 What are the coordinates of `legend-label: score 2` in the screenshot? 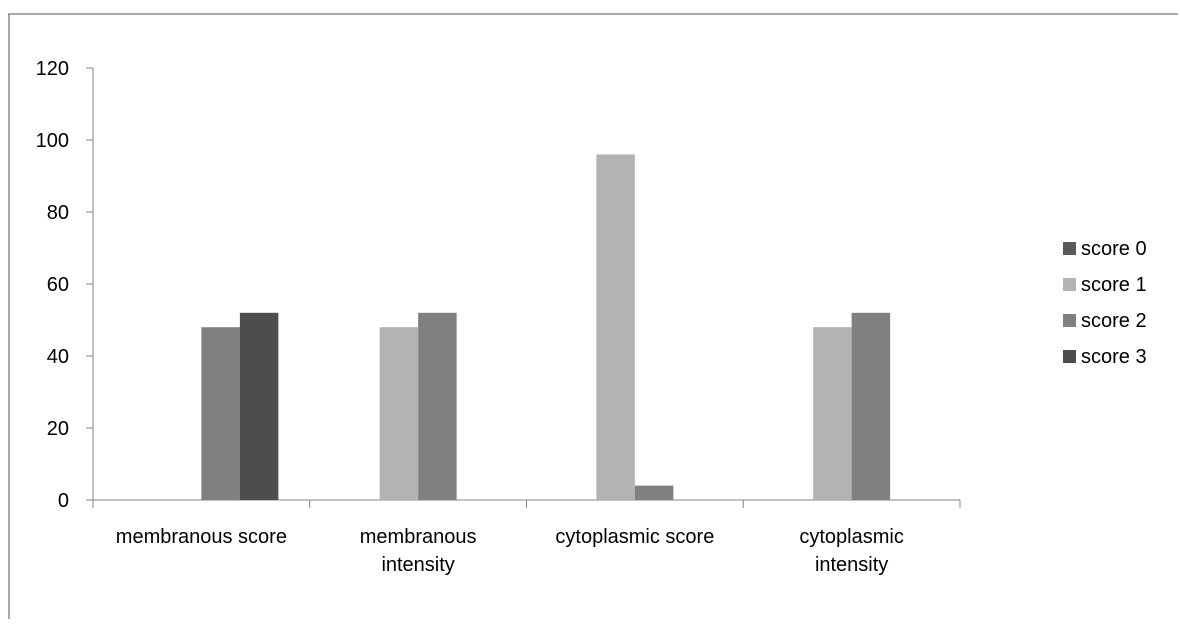 It's located at (1114, 321).